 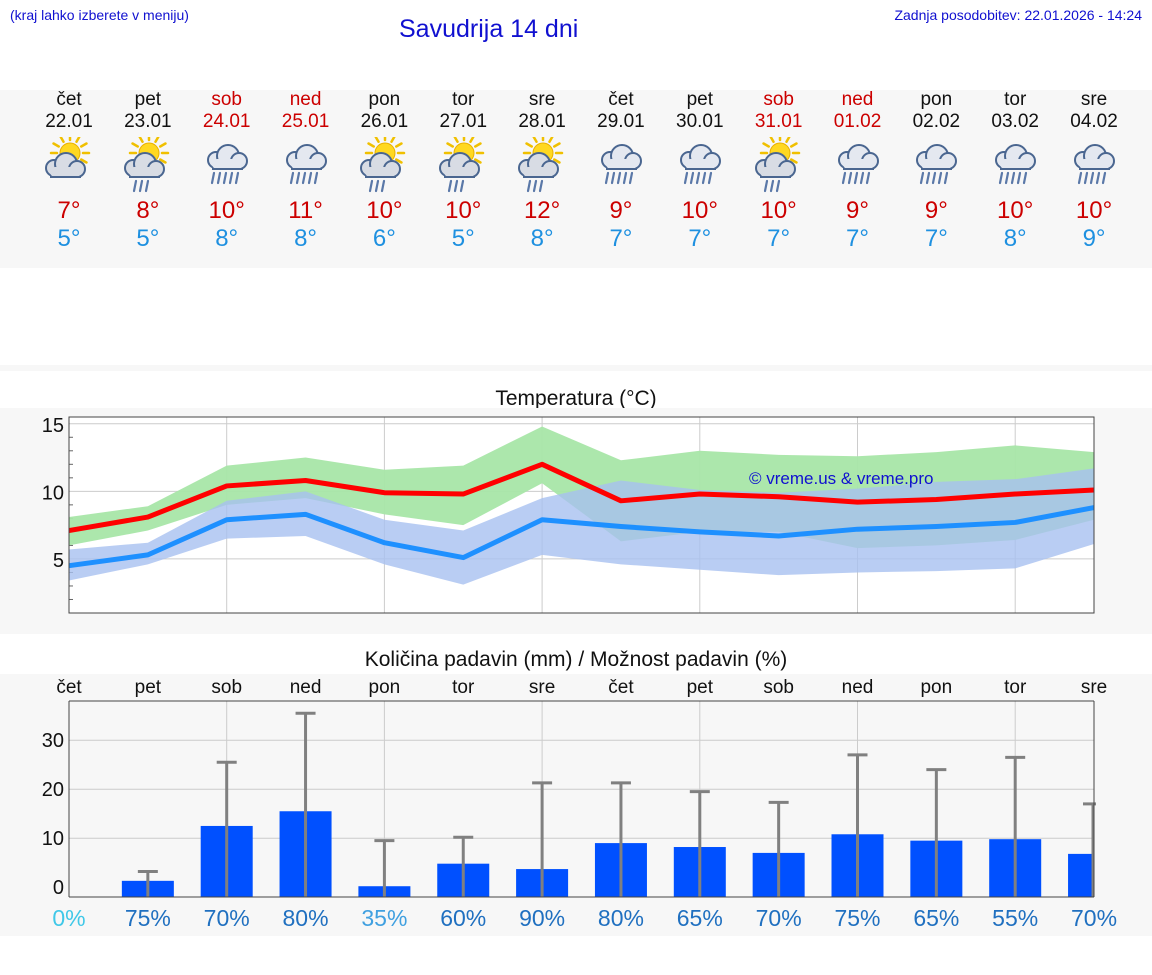 What do you see at coordinates (227, 171) in the screenshot?
I see `day-column: sob 24.01 10° 8°` at bounding box center [227, 171].